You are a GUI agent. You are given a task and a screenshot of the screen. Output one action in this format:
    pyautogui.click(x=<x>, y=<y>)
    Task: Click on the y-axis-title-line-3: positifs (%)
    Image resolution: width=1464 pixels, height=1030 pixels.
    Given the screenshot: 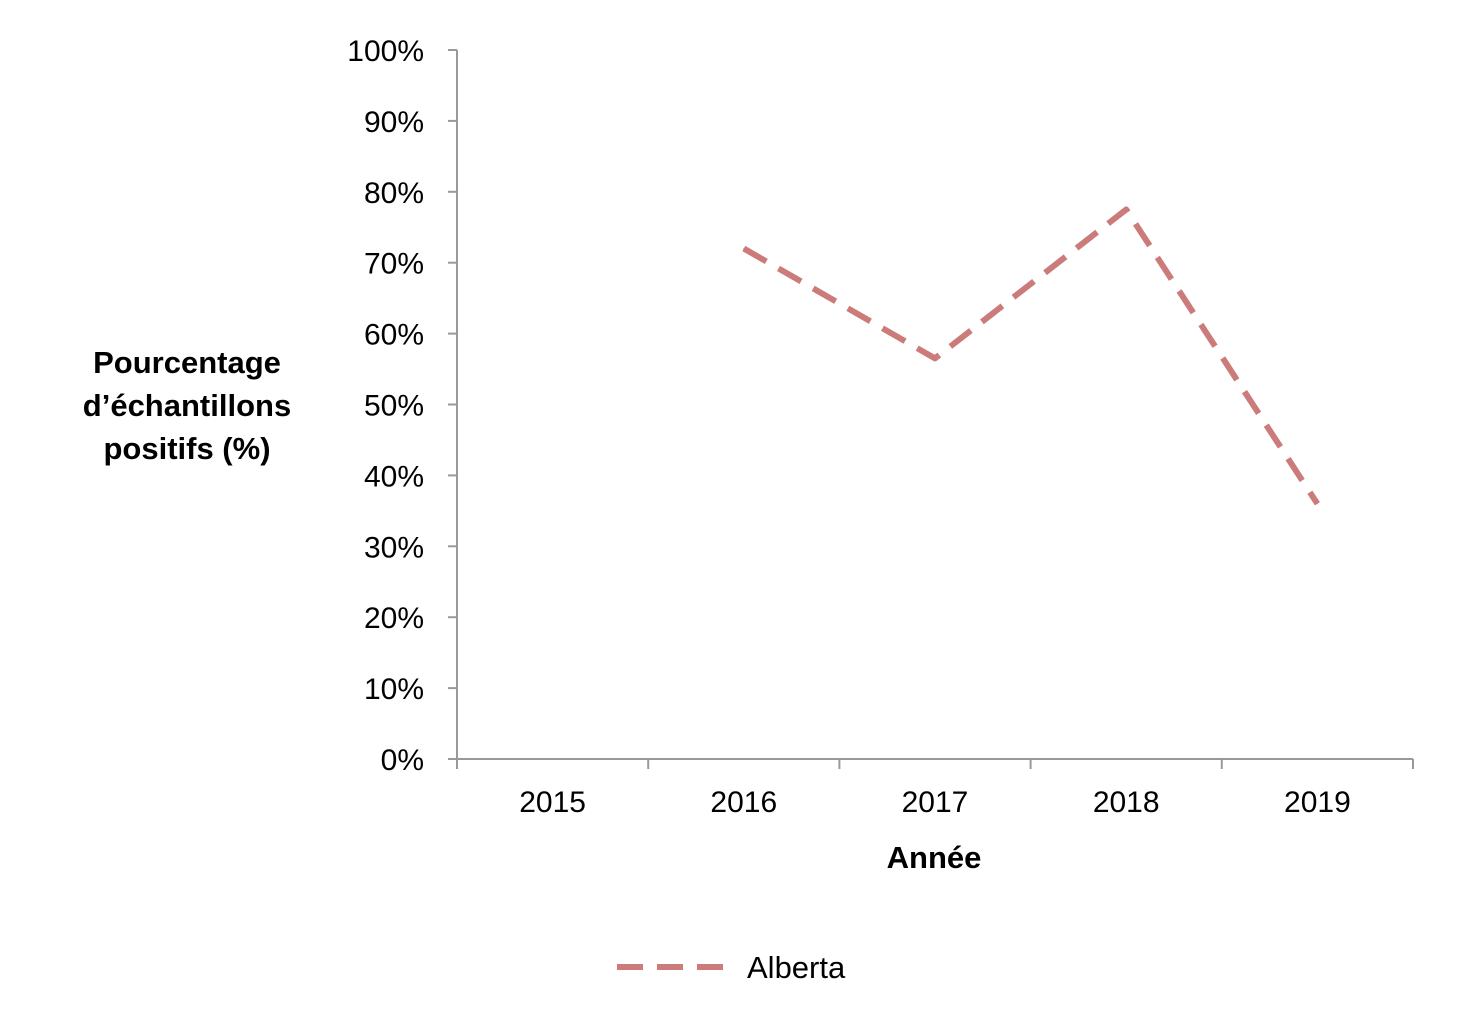 What is the action you would take?
    pyautogui.click(x=186, y=448)
    